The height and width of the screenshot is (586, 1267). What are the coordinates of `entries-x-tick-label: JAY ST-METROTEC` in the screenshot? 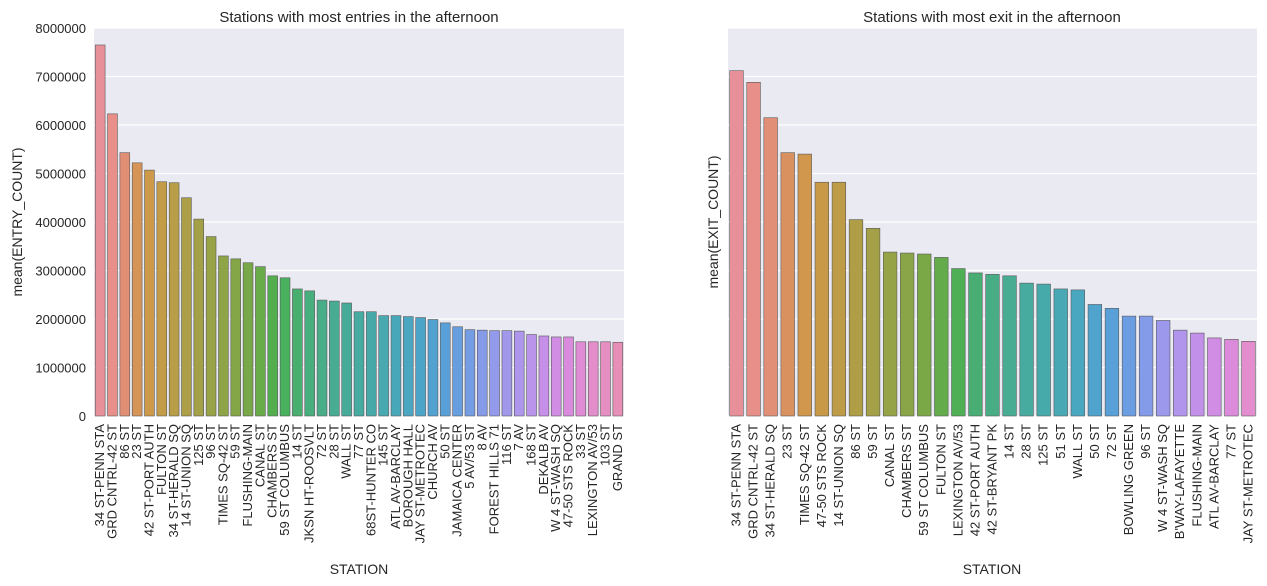 It's located at (420, 483).